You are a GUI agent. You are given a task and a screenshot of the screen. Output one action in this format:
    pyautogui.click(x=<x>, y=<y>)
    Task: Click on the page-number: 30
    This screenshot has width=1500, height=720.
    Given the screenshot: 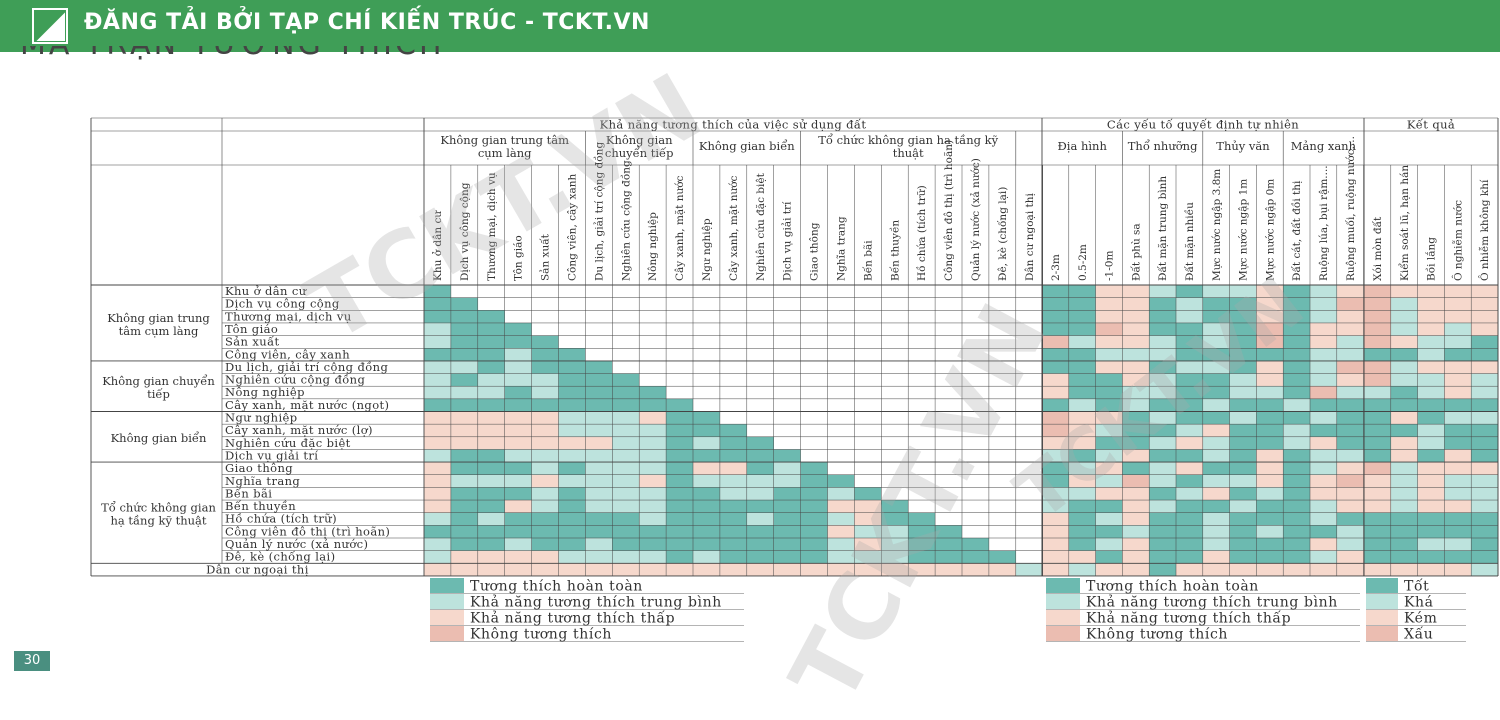 What is the action you would take?
    pyautogui.click(x=32, y=661)
    